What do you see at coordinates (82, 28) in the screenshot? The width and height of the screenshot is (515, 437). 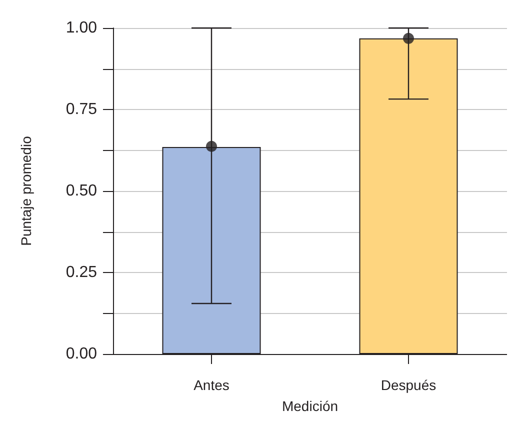 I see `y-tick-label: 1.00` at bounding box center [82, 28].